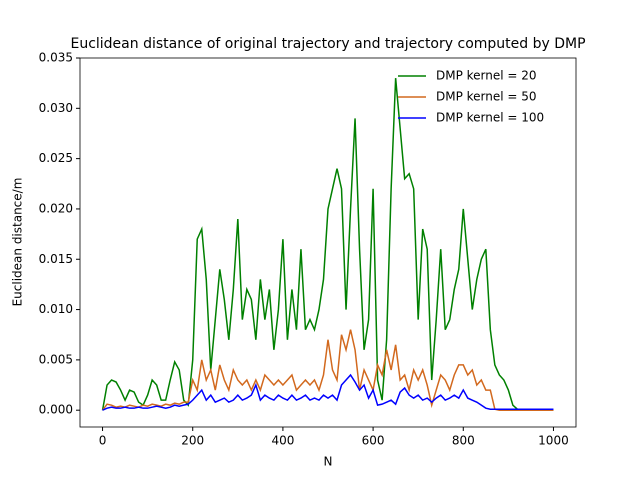 The height and width of the screenshot is (480, 640). What do you see at coordinates (56, 208) in the screenshot?
I see `y-tick-label: 0.020` at bounding box center [56, 208].